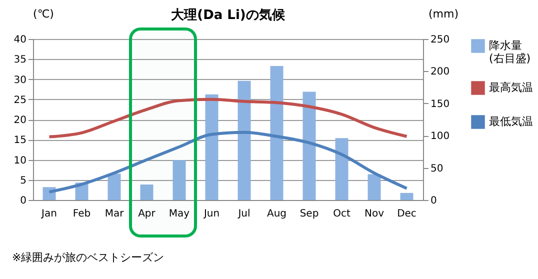 The image size is (538, 279). I want to click on y-tick-label: 5, so click(23, 180).